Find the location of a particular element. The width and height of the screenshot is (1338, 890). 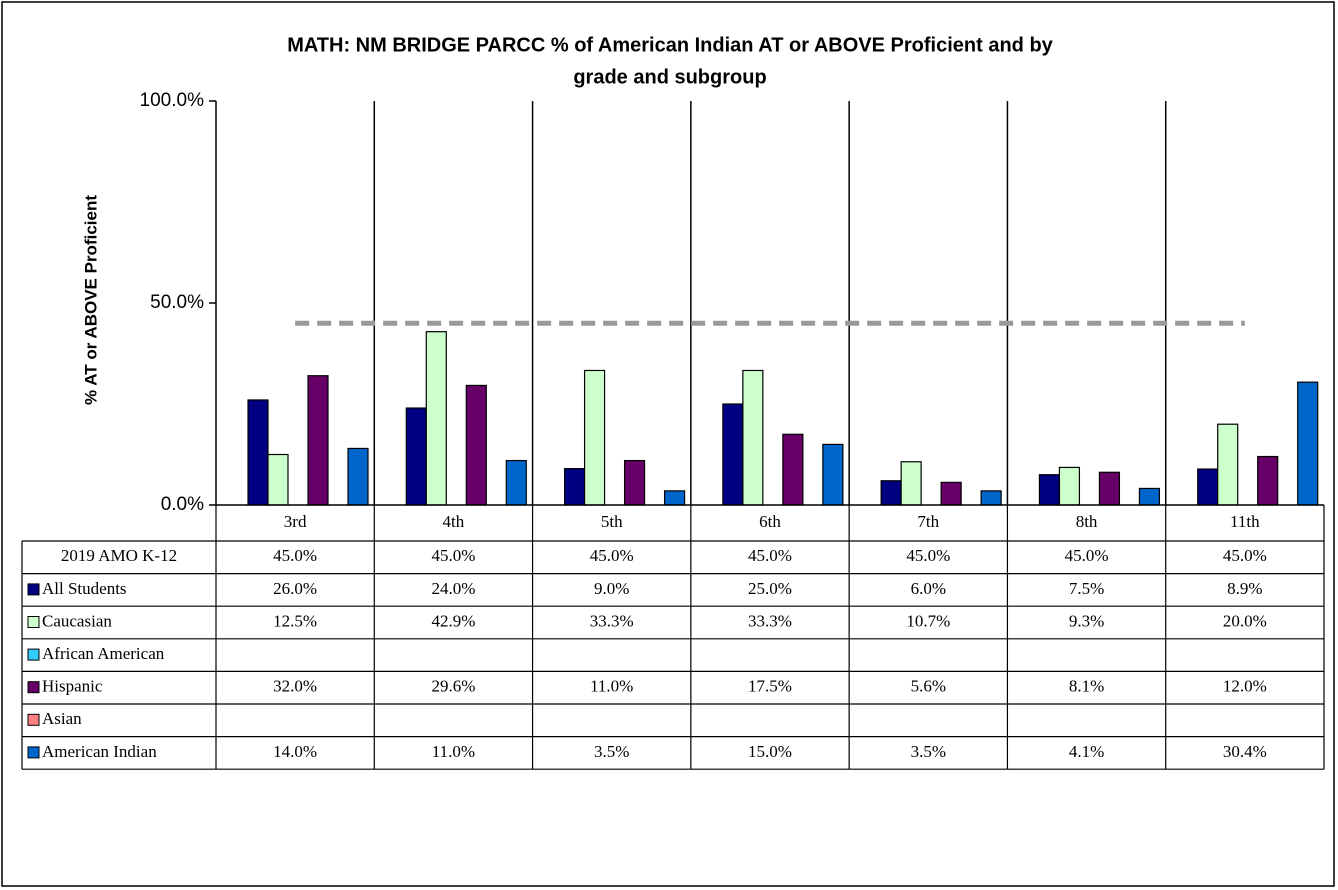

x-tick-label: 7th is located at coordinates (928, 521).